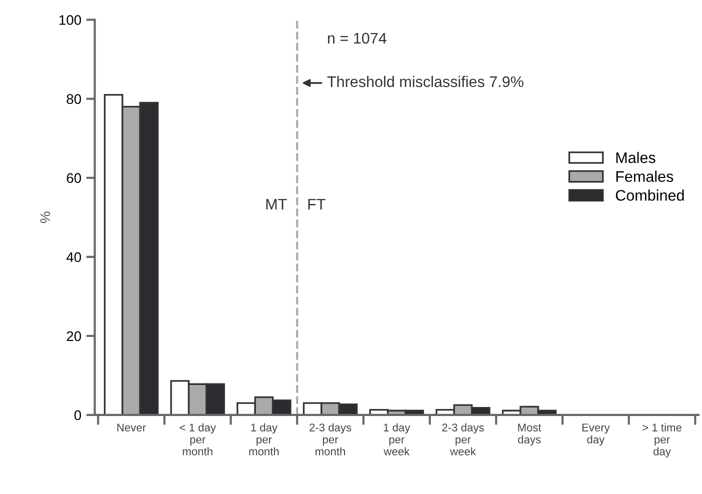 This screenshot has width=702, height=494. Describe the element at coordinates (74, 99) in the screenshot. I see `y-tick-label: 80` at that location.